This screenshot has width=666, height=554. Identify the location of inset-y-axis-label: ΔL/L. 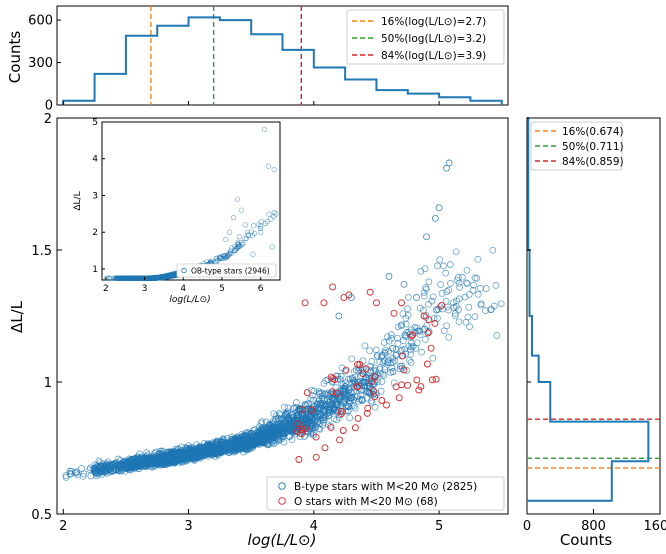
(78, 200).